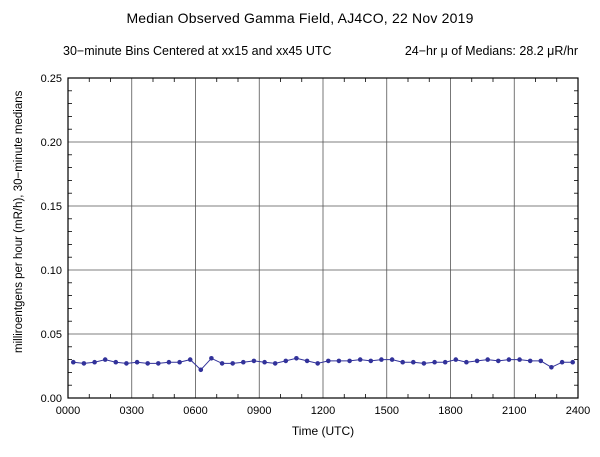 The height and width of the screenshot is (457, 600). I want to click on svg-text: 0600, so click(195, 411).